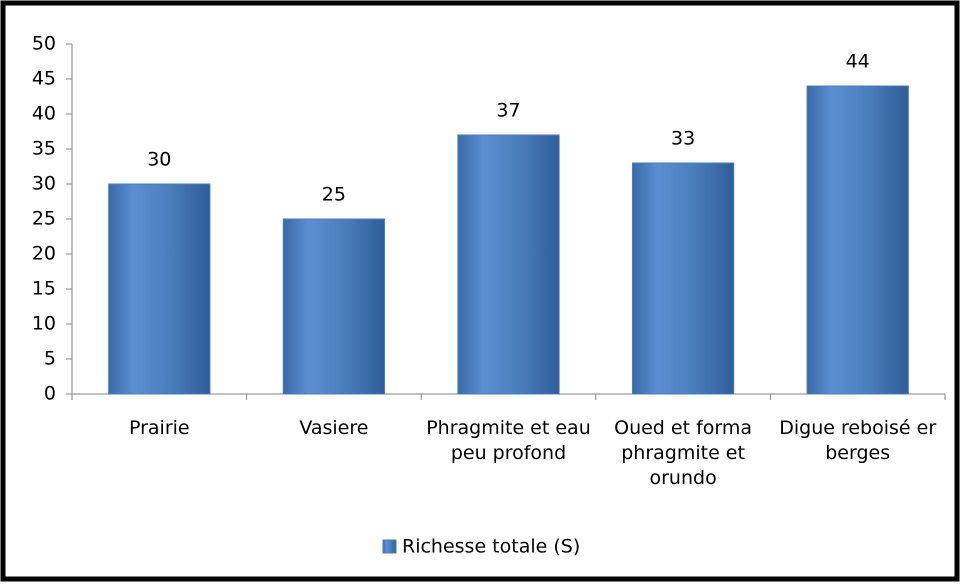 Image resolution: width=962 pixels, height=584 pixels. Describe the element at coordinates (50, 359) in the screenshot. I see `y-tick-label: 5` at that location.